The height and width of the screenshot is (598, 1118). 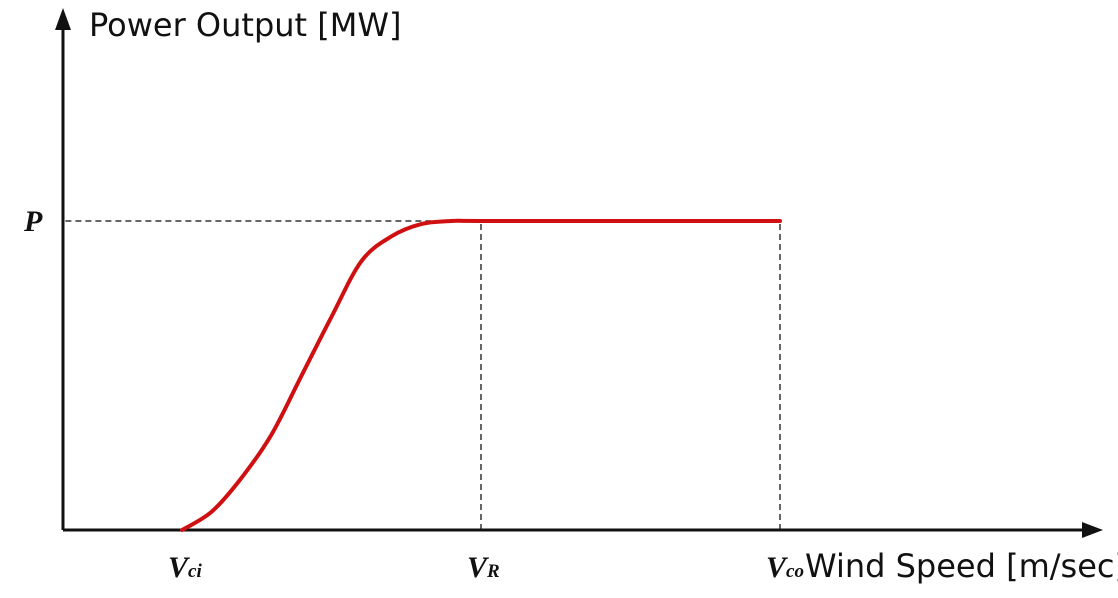 What do you see at coordinates (1092, 530) in the screenshot?
I see `x-axis-arrow` at bounding box center [1092, 530].